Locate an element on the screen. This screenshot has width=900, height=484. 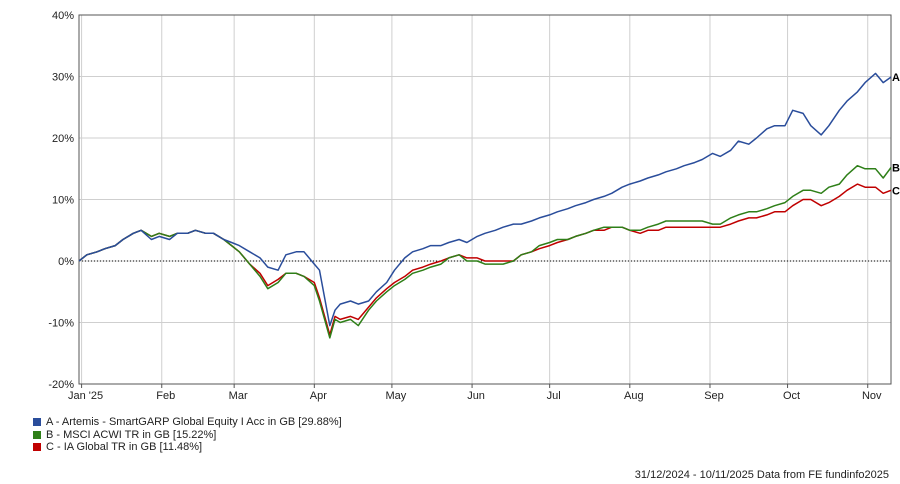
end-label-c: C is located at coordinates (896, 191).